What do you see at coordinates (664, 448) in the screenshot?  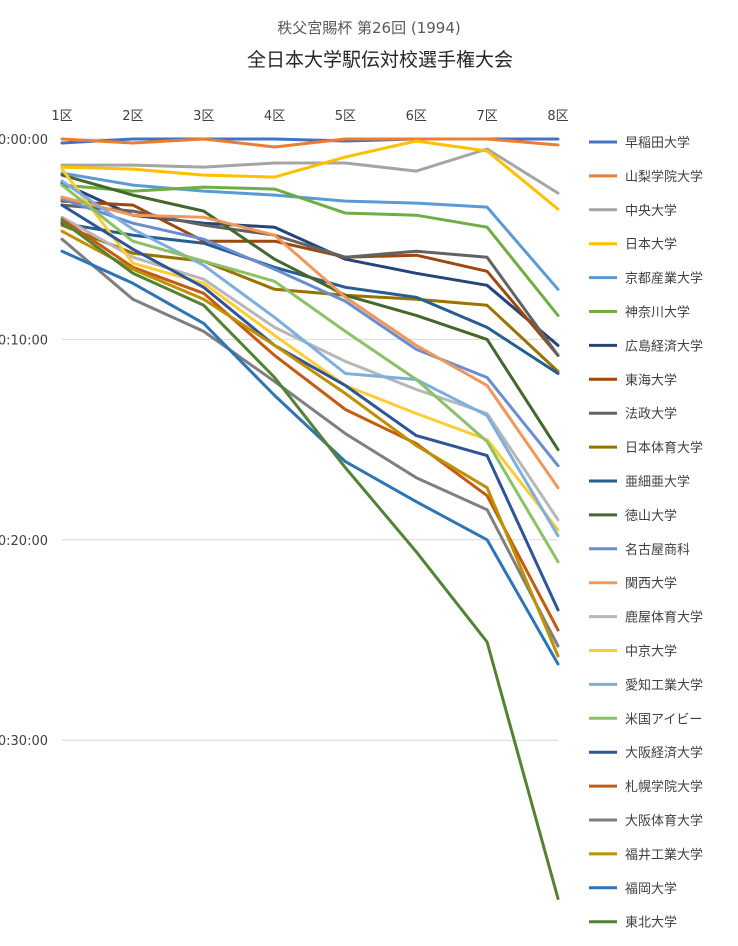 I see `legend-label: 日本体育大学` at bounding box center [664, 448].